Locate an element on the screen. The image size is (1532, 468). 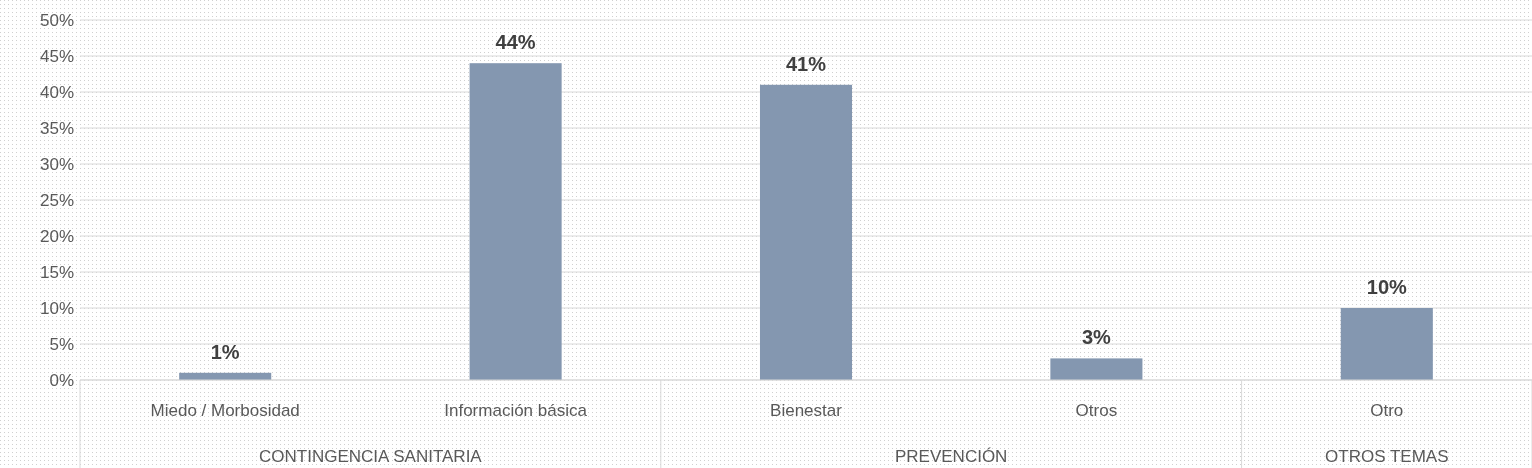
text: CONTINGENCIA SANITARIA is located at coordinates (371, 456).